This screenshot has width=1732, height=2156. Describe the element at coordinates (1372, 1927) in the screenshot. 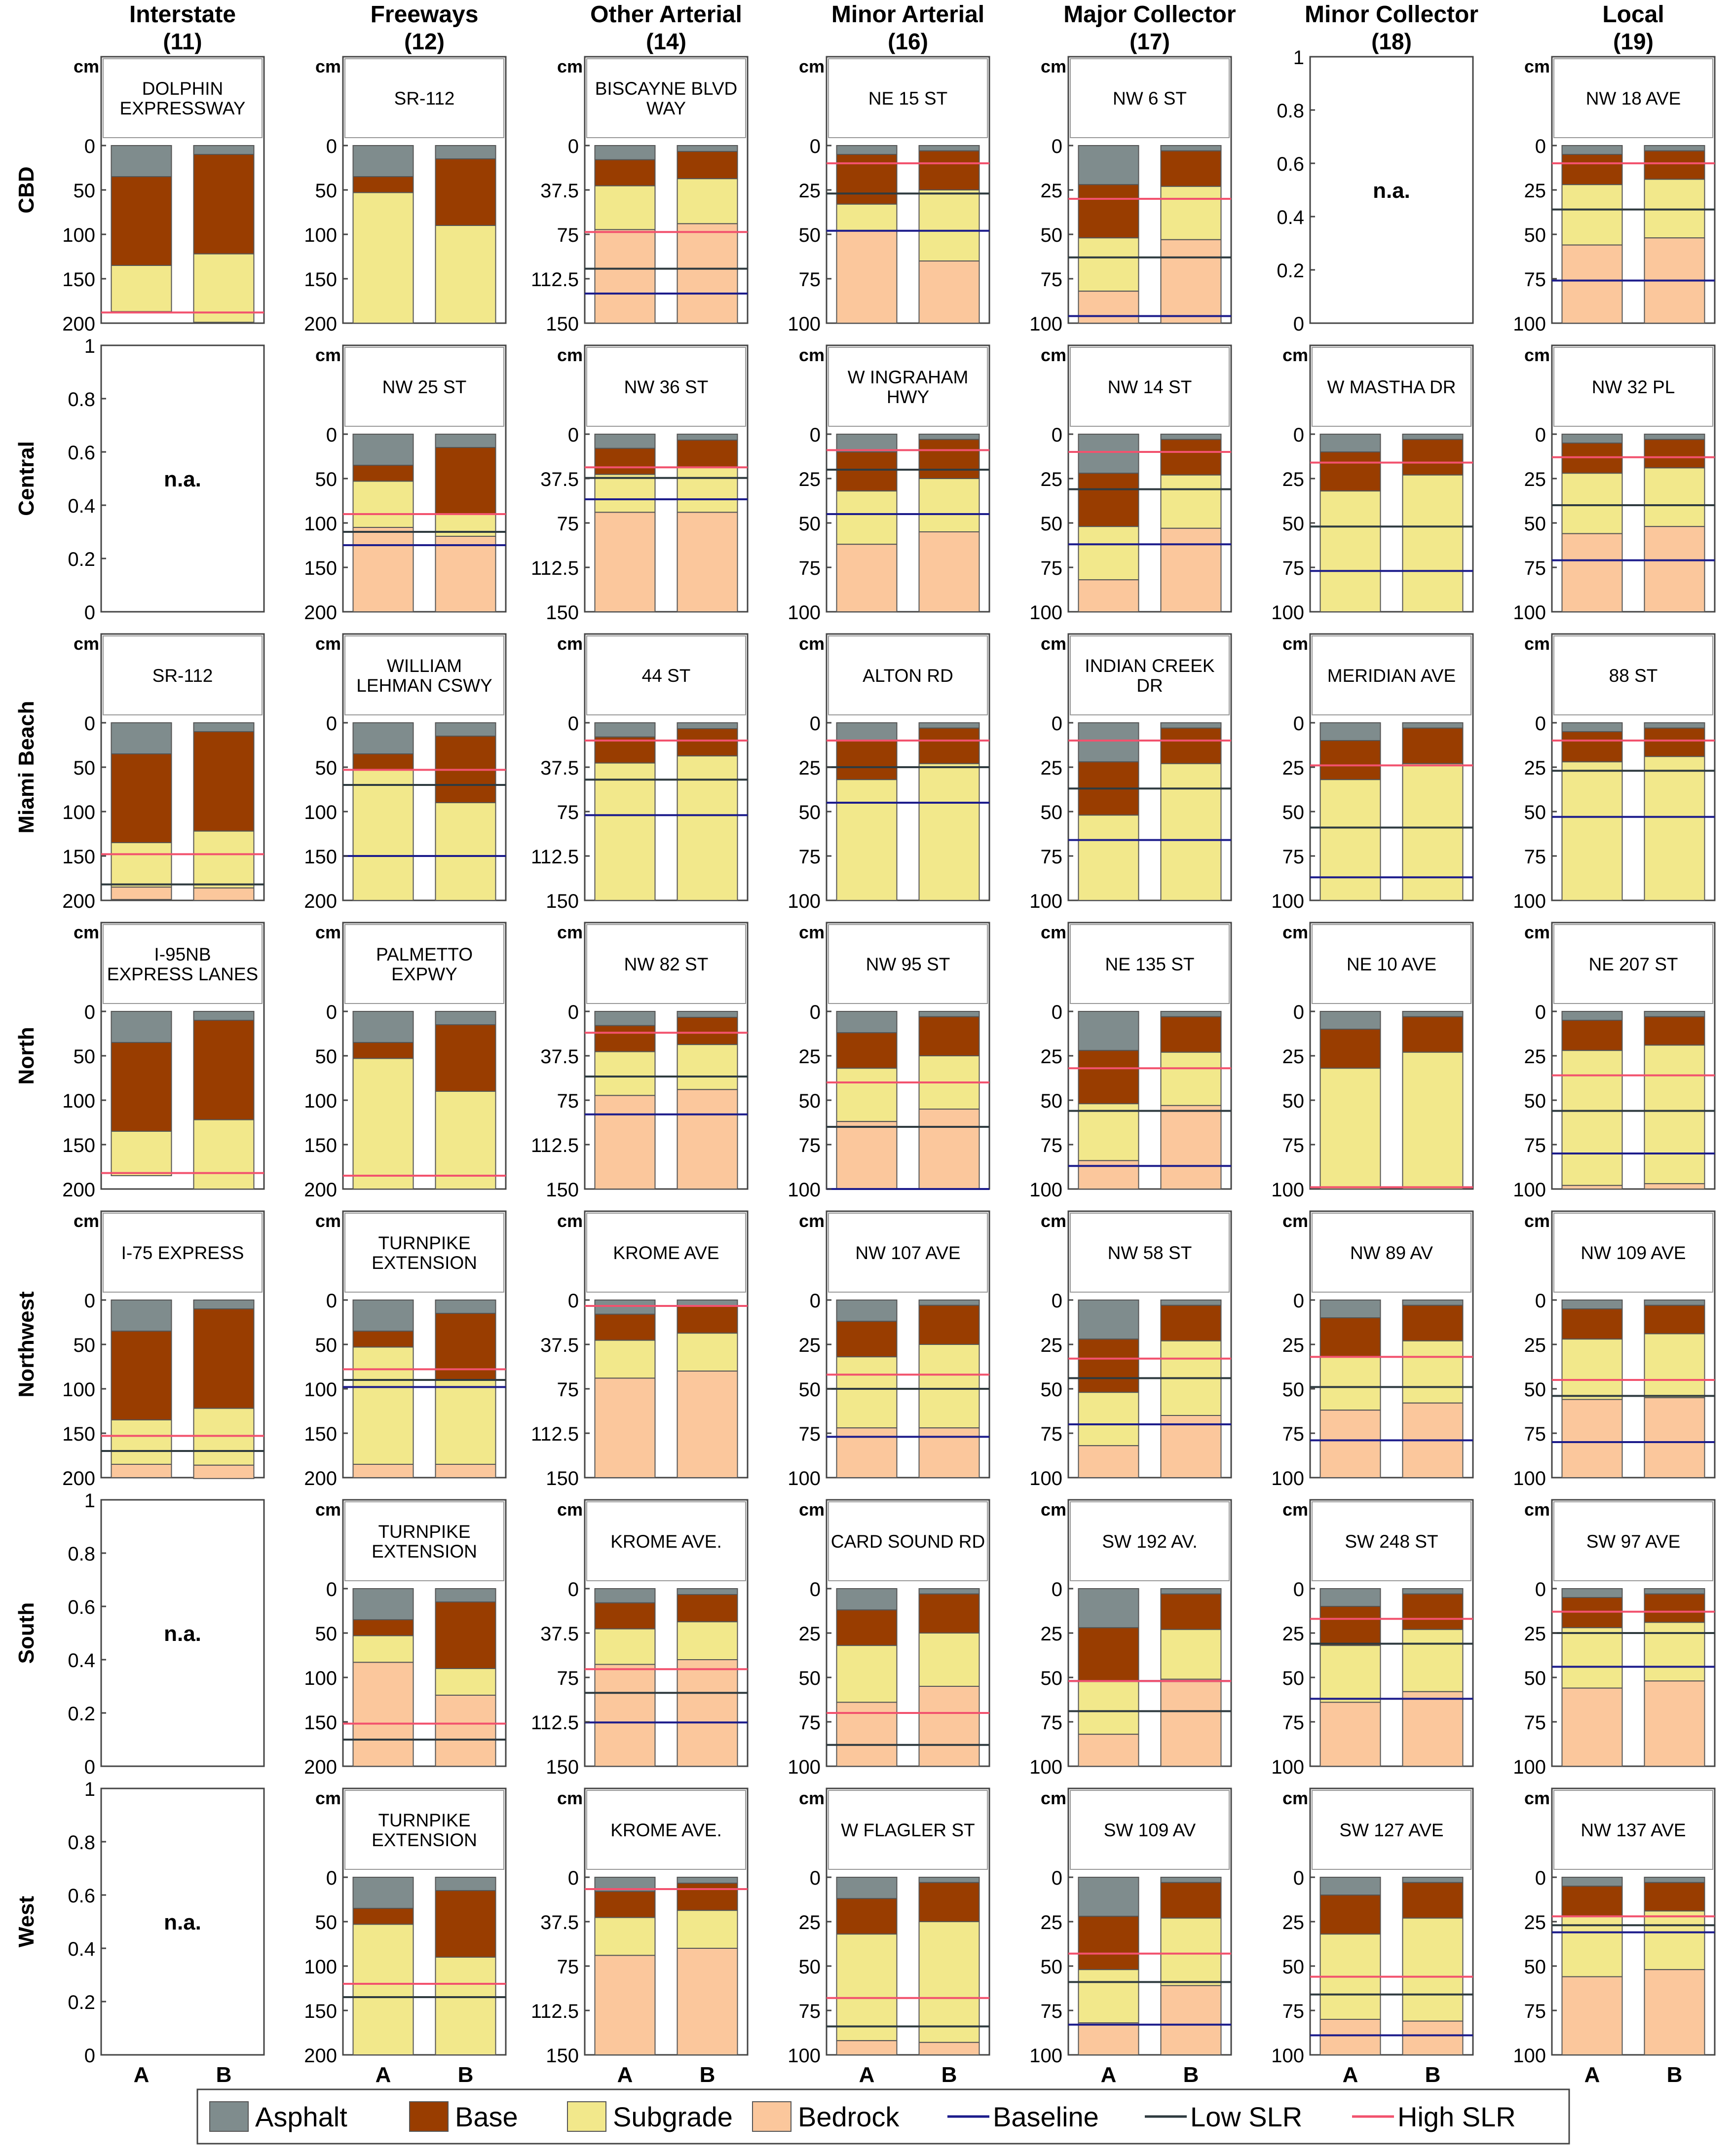

I see `panel-minor-collector-west: SW 127 AVE cm 0 25 50 75 100` at that location.